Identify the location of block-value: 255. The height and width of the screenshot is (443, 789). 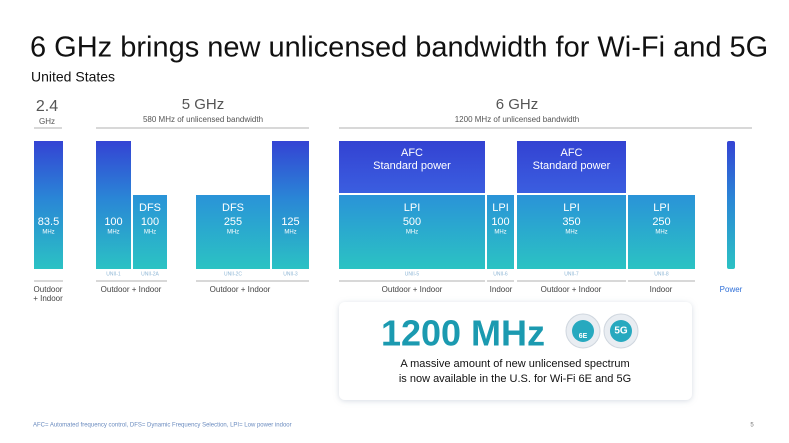
(233, 222).